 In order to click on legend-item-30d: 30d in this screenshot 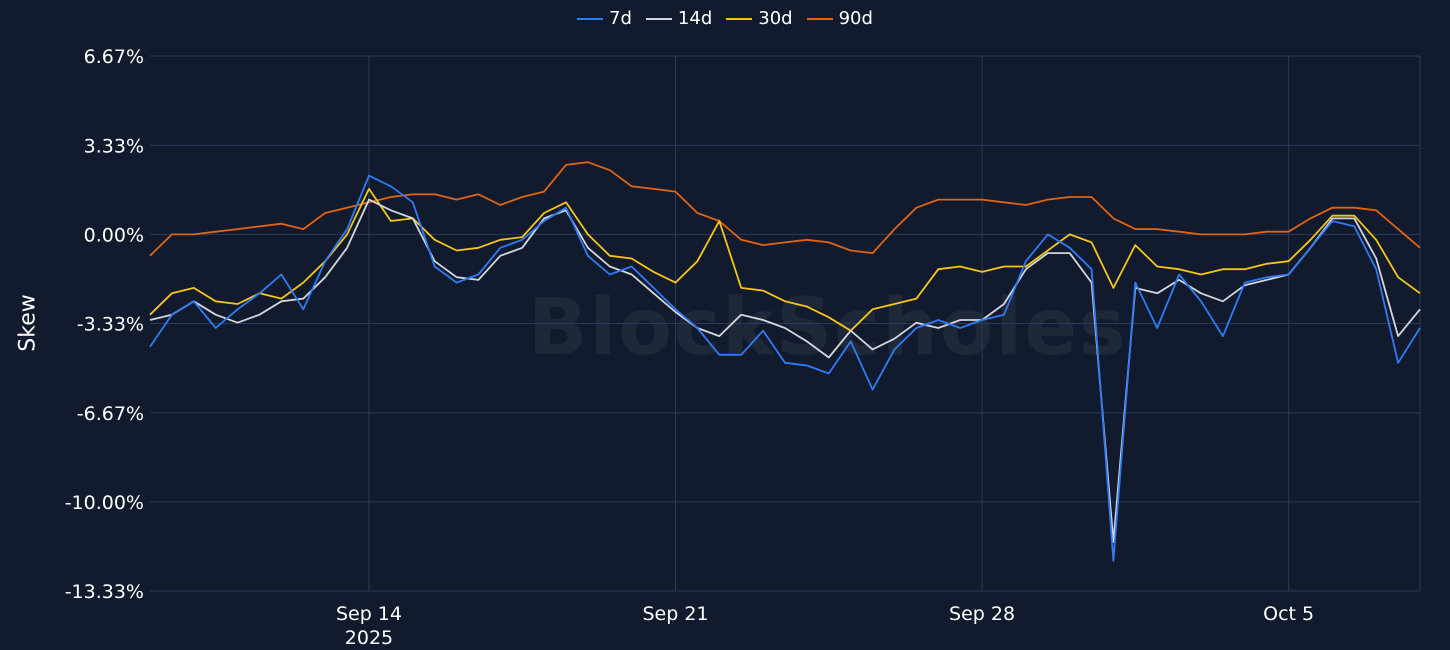, I will do `click(759, 18)`.